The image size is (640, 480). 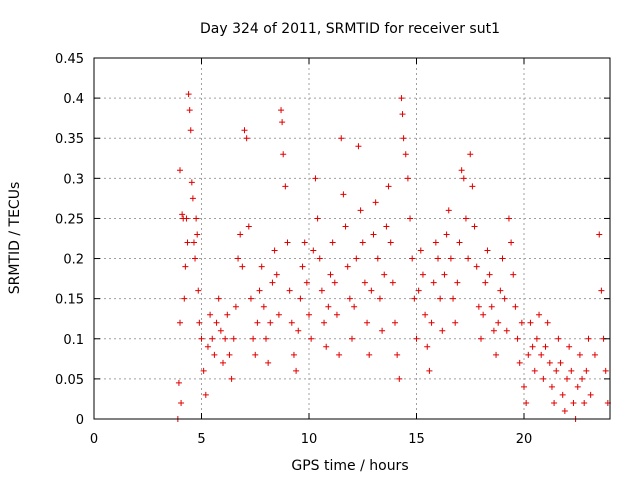 What do you see at coordinates (349, 466) in the screenshot?
I see `x-axis-title: GPS time / hours` at bounding box center [349, 466].